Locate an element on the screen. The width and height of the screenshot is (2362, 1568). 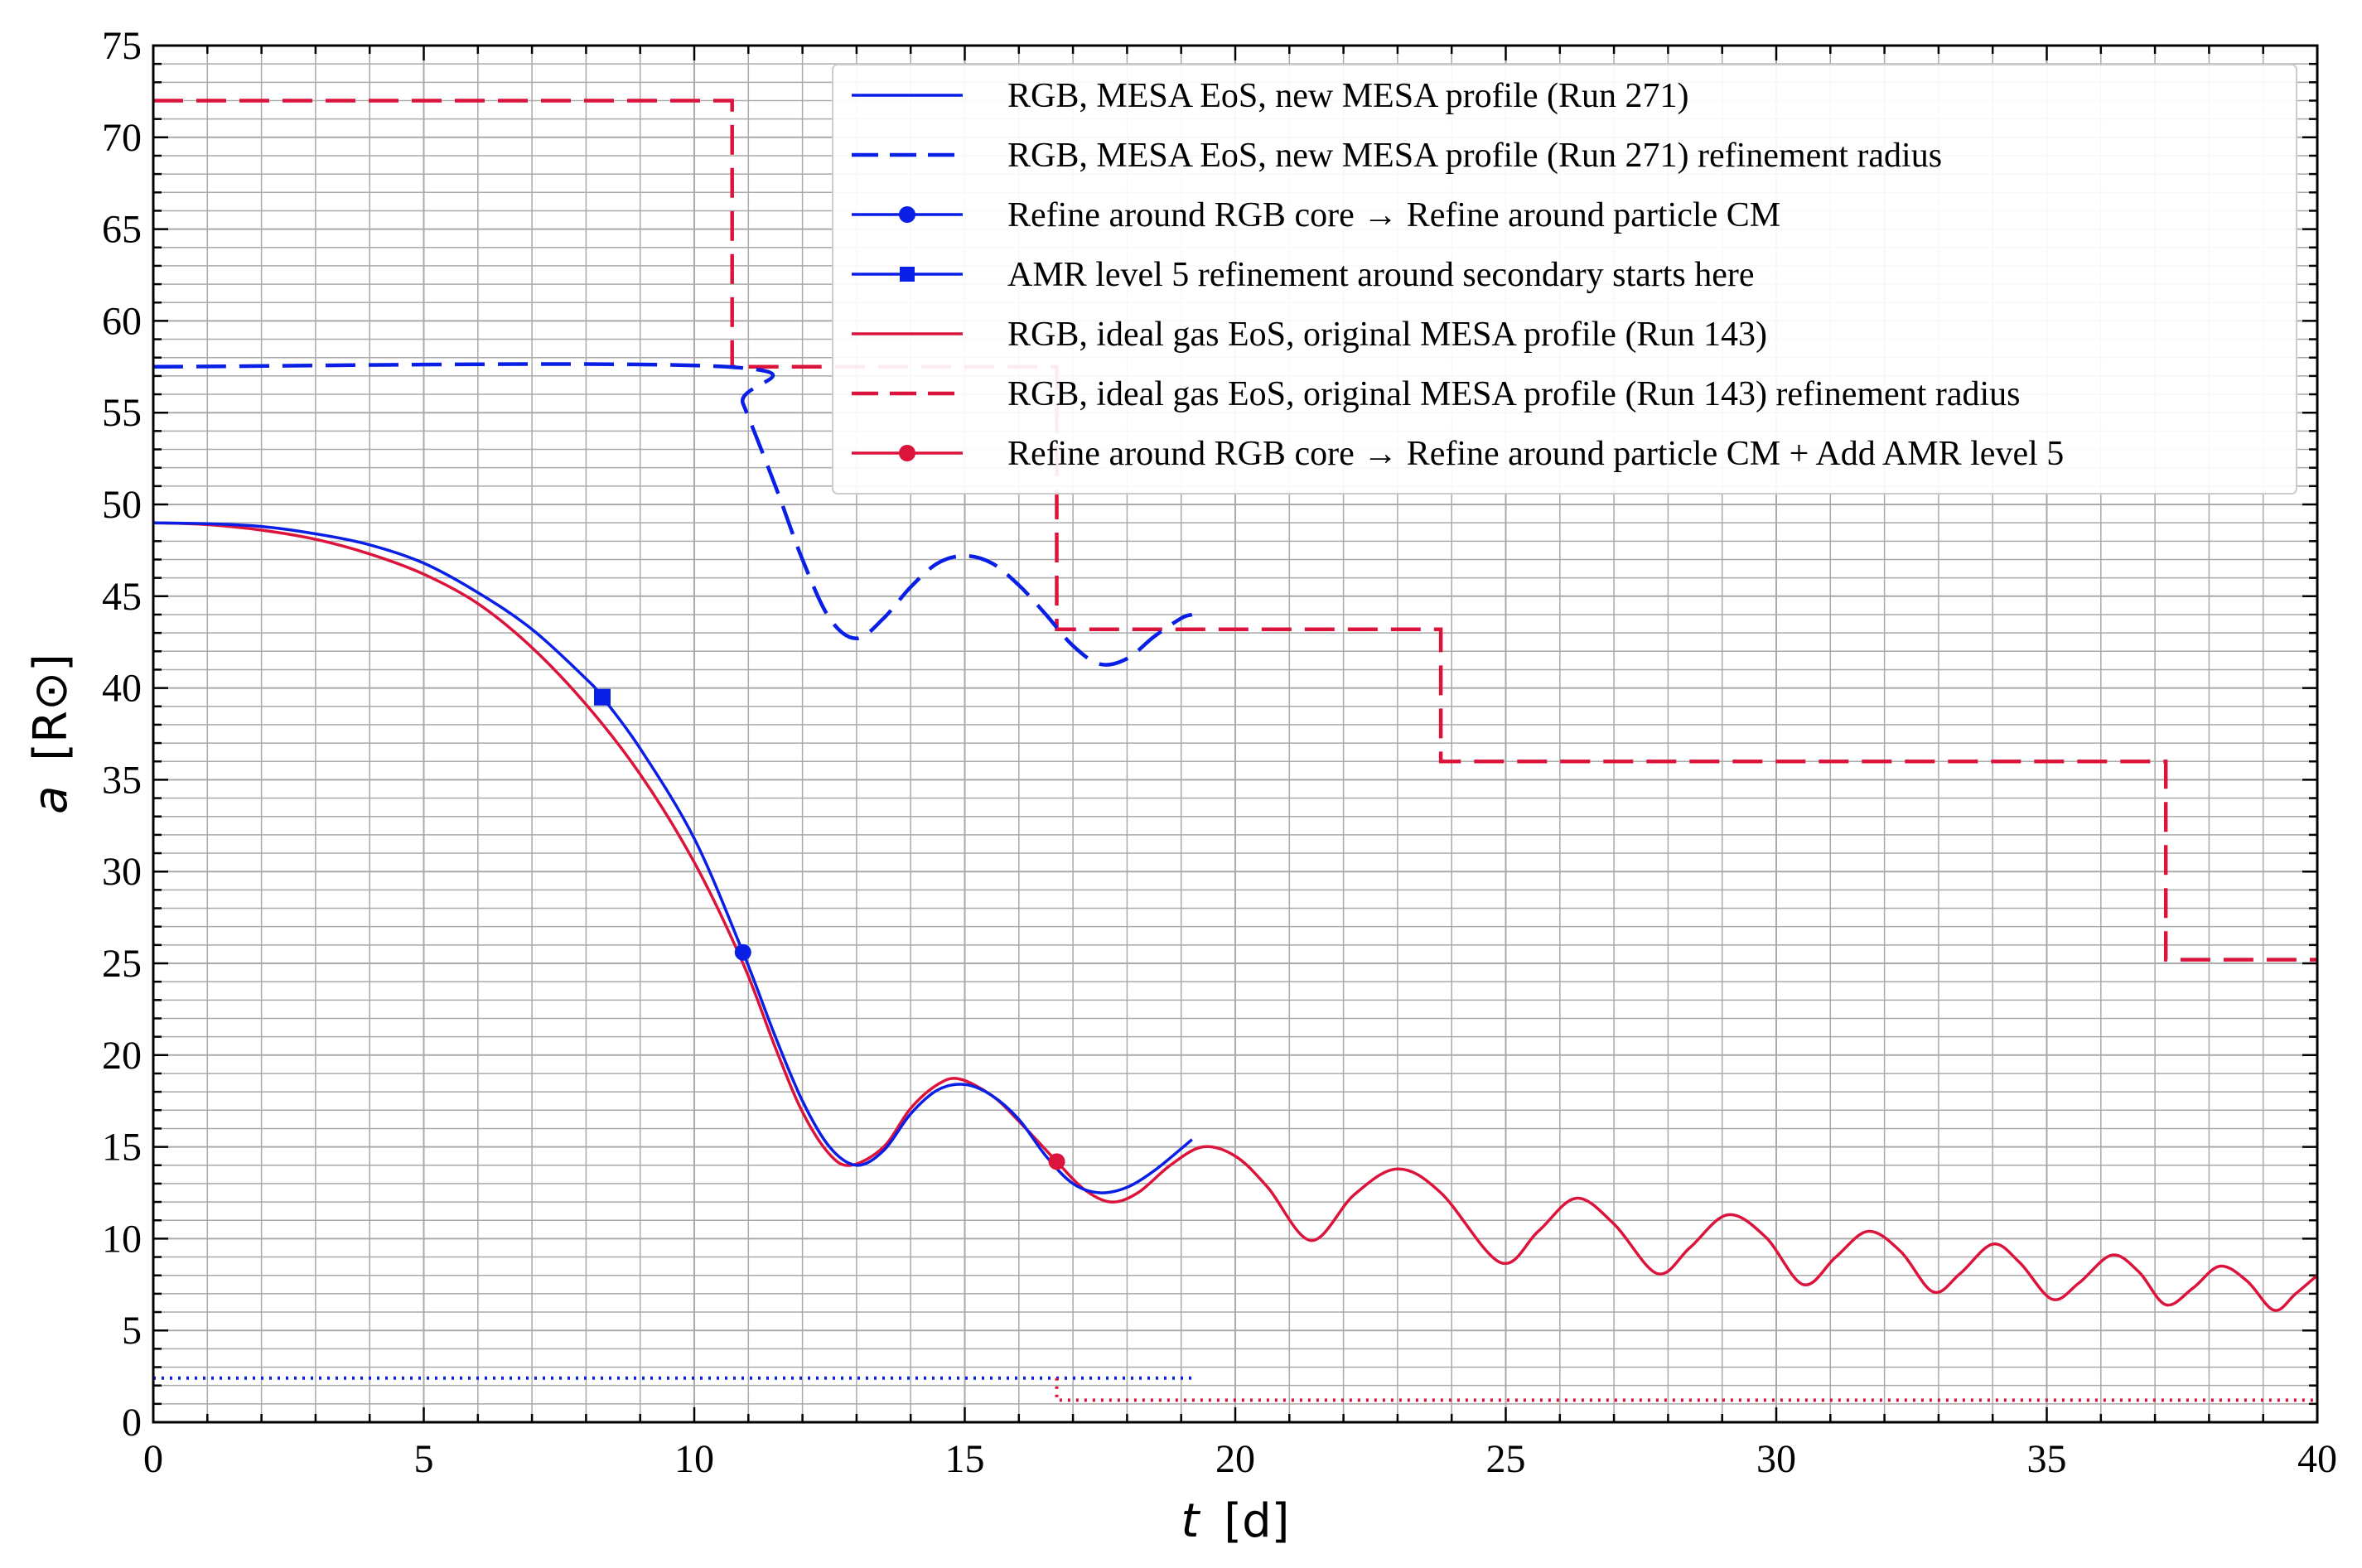
y-axis-label-var: a is located at coordinates (51, 800).